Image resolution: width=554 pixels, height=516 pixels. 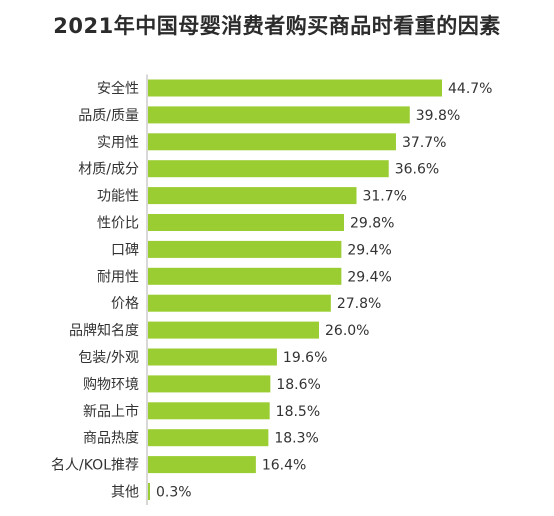 What do you see at coordinates (347, 331) in the screenshot?
I see `value-label: 26.0%` at bounding box center [347, 331].